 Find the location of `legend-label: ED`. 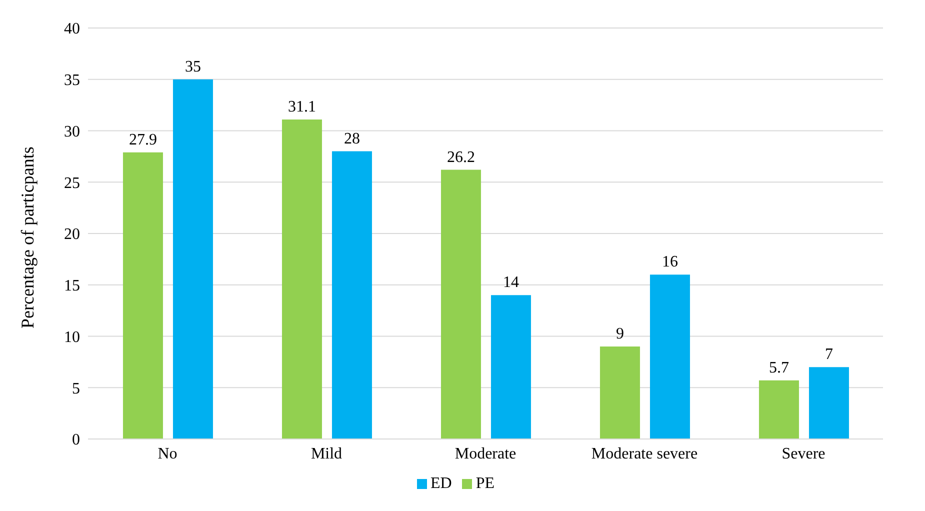

legend-label: ED is located at coordinates (441, 483).